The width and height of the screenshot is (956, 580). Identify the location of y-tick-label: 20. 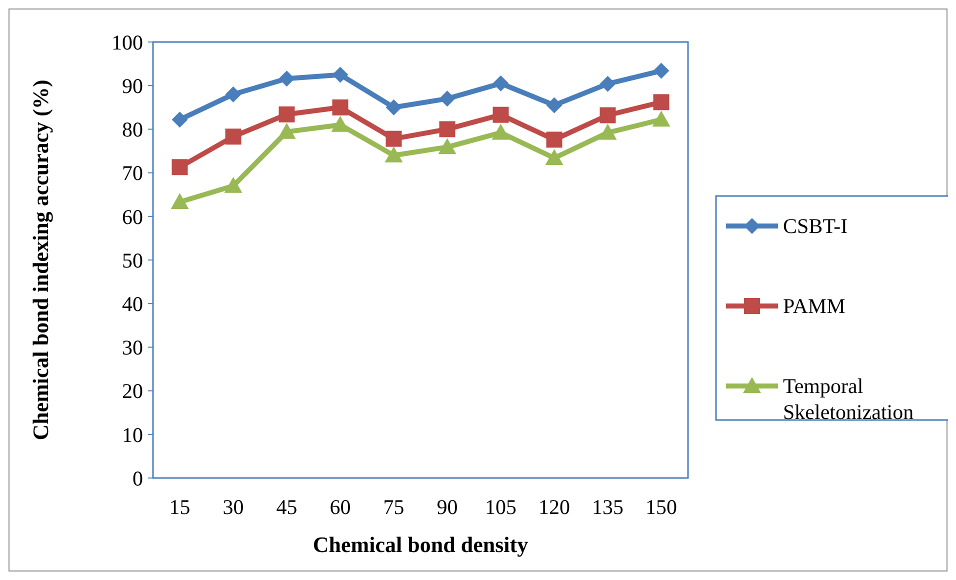
(132, 391).